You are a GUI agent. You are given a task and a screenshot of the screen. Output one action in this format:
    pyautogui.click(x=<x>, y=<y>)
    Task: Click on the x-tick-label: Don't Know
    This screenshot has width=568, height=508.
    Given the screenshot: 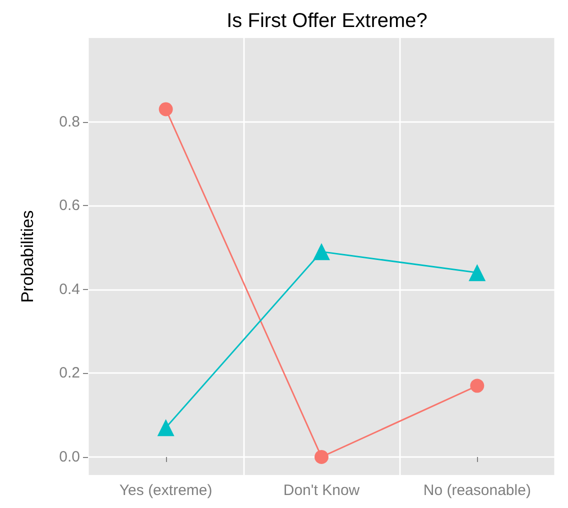 What is the action you would take?
    pyautogui.click(x=321, y=490)
    